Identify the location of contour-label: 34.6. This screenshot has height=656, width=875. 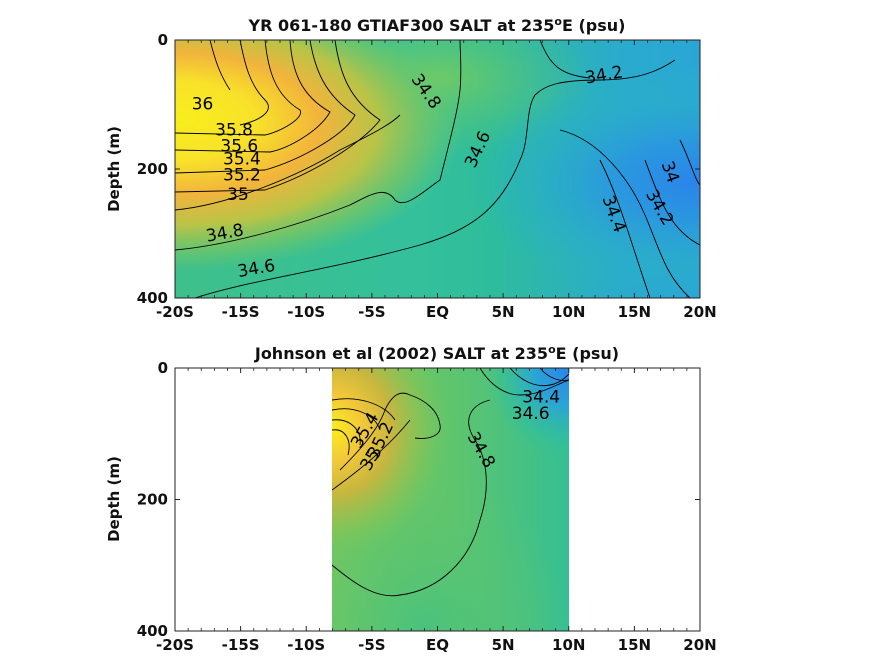
(531, 414).